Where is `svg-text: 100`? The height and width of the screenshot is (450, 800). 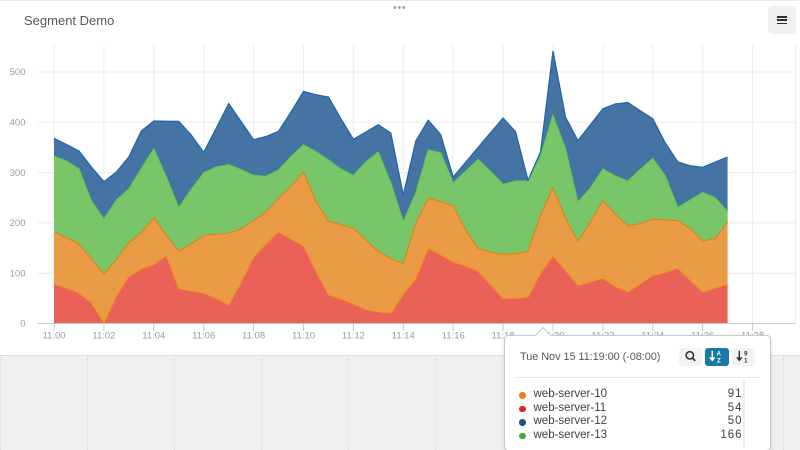 svg-text: 100 is located at coordinates (18, 273).